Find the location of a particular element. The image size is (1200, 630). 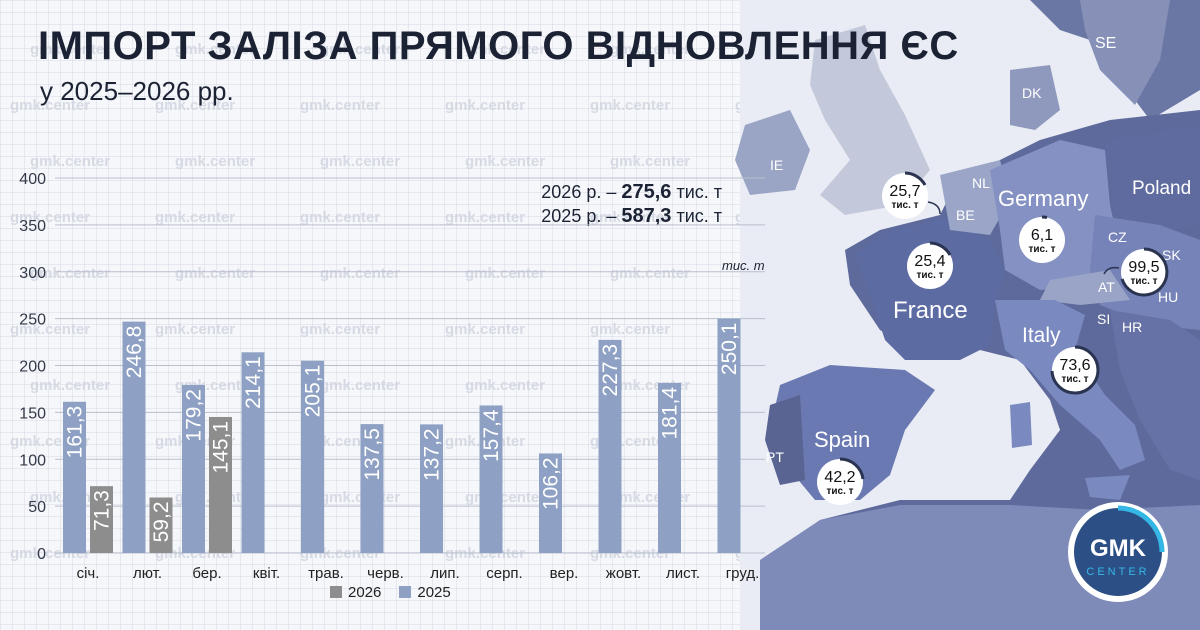

label-sk: SK is located at coordinates (1171, 255).